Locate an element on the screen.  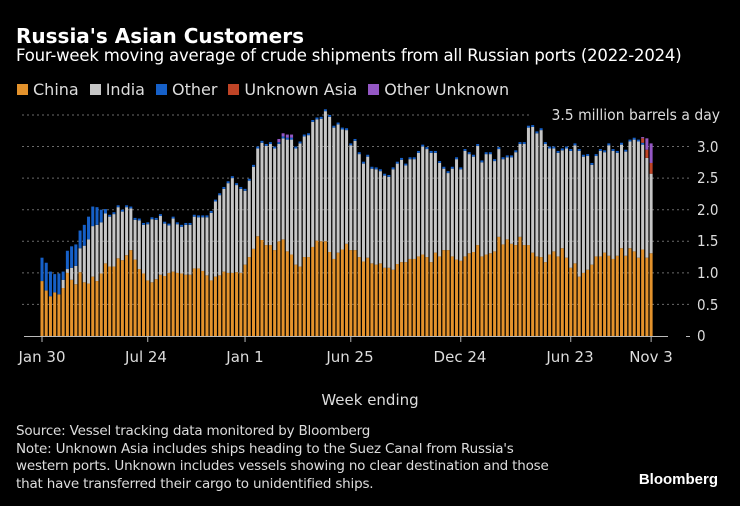
bar-unknown-asia is located at coordinates (651, 168).